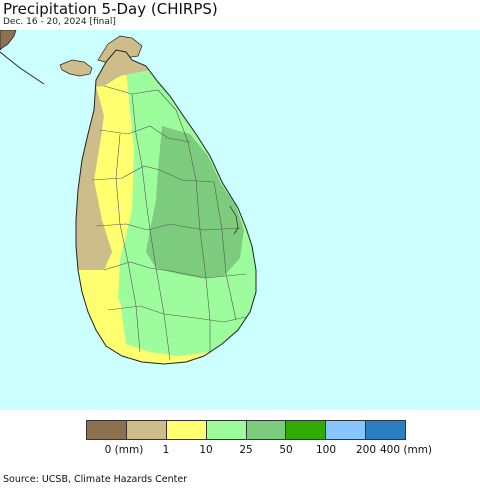 The width and height of the screenshot is (480, 490). What do you see at coordinates (124, 450) in the screenshot?
I see `legend-tick-0: 0 (mm)` at bounding box center [124, 450].